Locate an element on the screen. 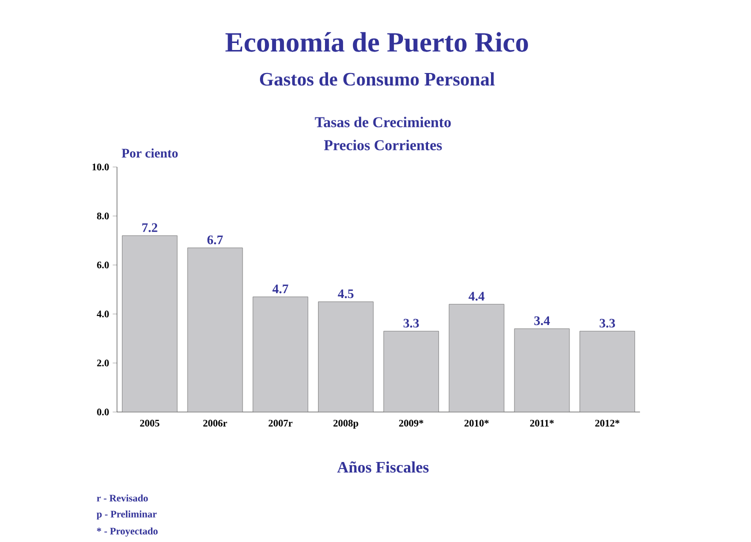 Image resolution: width=751 pixels, height=542 pixels. text: Tasas de Crecimiento is located at coordinates (382, 122).